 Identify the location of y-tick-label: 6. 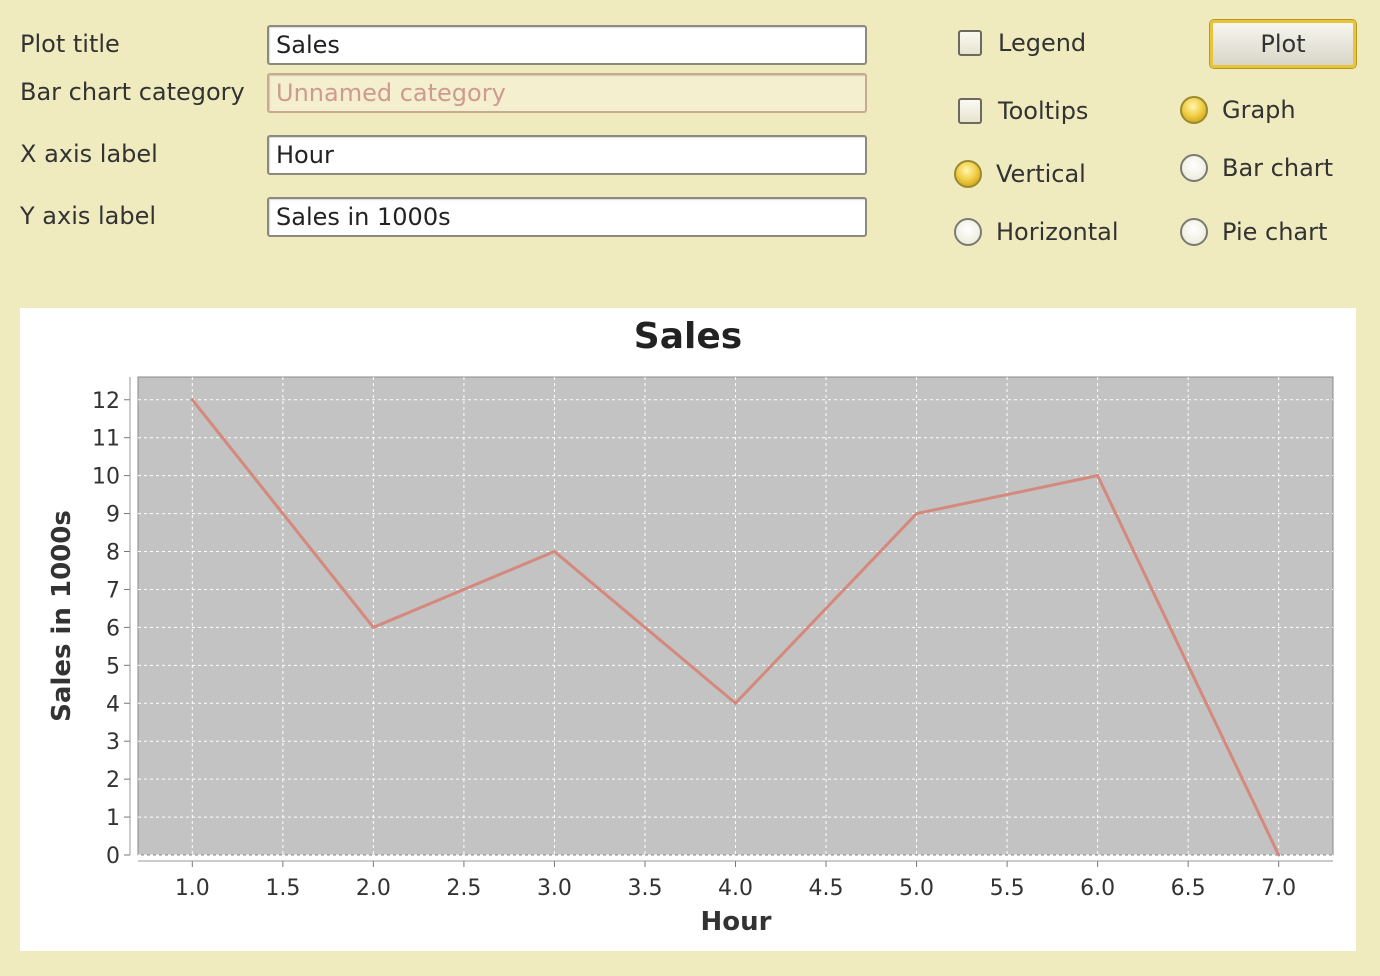
(113, 628).